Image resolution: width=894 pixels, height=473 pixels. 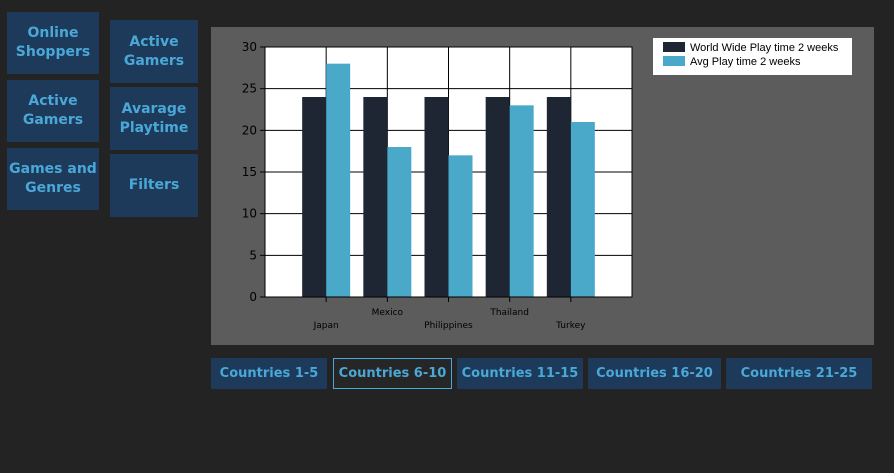 I want to click on nav-online-shoppers-button: Online Shoppers, so click(x=53, y=43).